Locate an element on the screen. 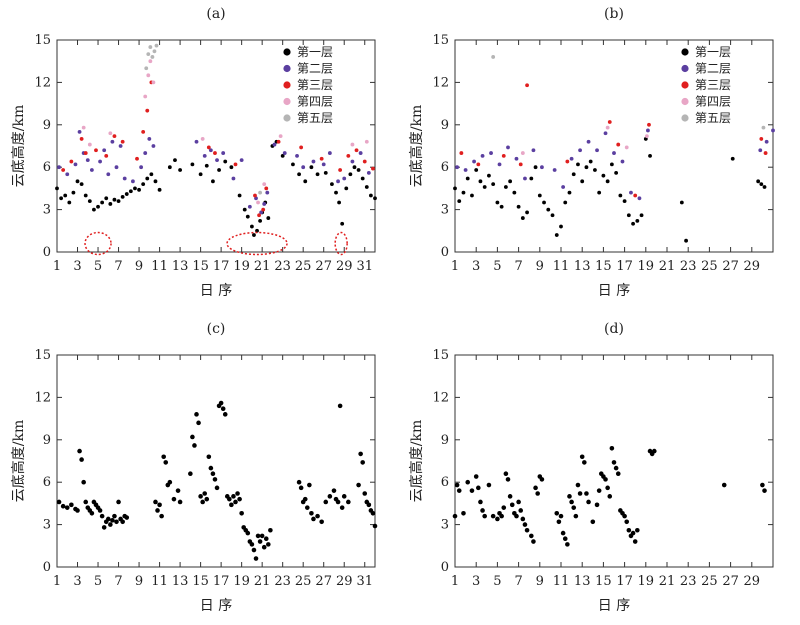 The height and width of the screenshot is (625, 800). x-tick-label: 5 is located at coordinates (497, 581).